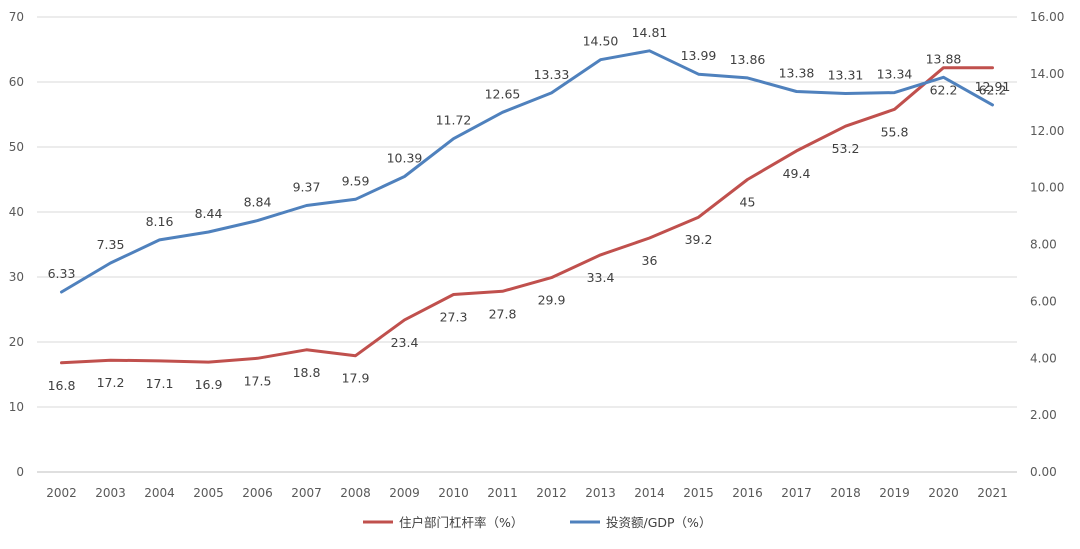  What do you see at coordinates (943, 493) in the screenshot?
I see `x-tick-label: 2020` at bounding box center [943, 493].